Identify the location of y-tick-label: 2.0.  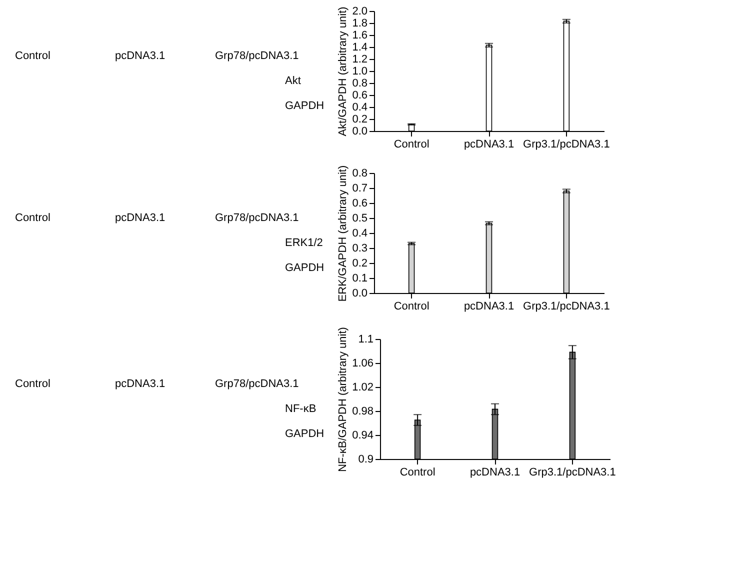
(360, 12).